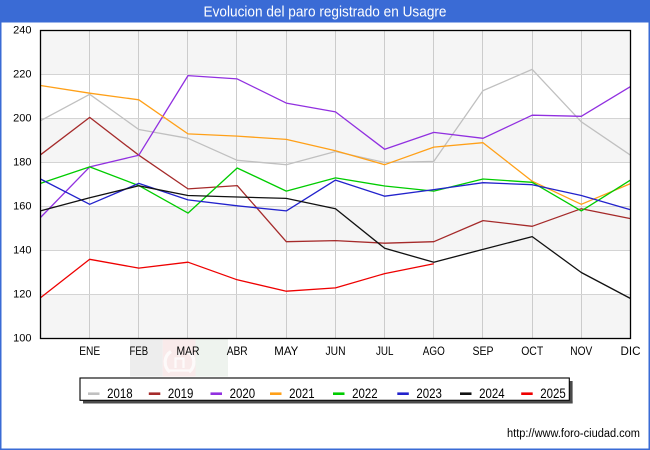 The width and height of the screenshot is (650, 450). Describe the element at coordinates (553, 393) in the screenshot. I see `svg-text: 2025` at that location.